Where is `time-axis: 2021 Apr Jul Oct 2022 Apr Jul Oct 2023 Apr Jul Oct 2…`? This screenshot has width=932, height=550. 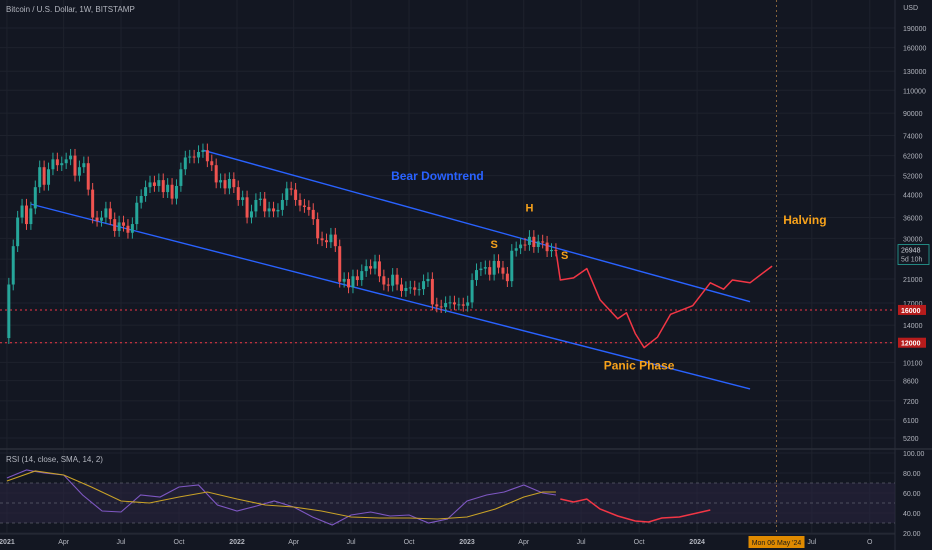 time-axis: 2021 Apr Jul Oct 2022 Apr Jul Oct 2023 Apr Jul Oct 2… is located at coordinates (436, 542).